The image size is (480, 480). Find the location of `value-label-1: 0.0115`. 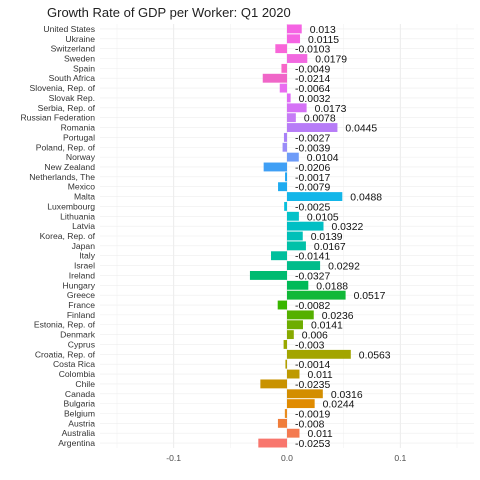

value-label-1: 0.0115 is located at coordinates (323, 40).